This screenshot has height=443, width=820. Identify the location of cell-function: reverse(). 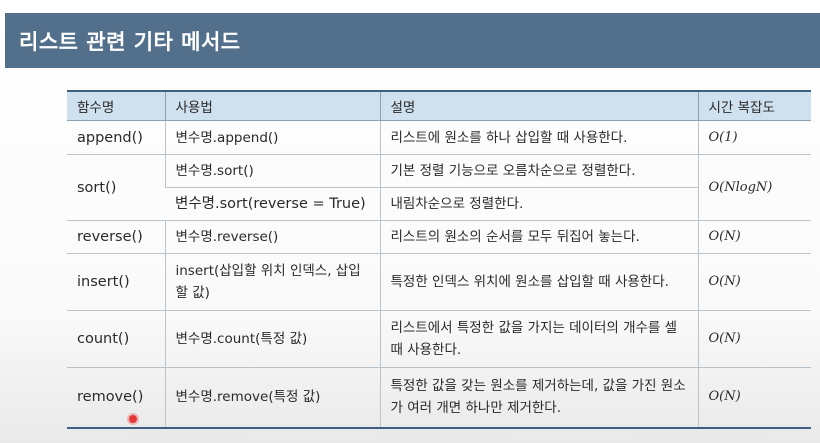
(116, 237).